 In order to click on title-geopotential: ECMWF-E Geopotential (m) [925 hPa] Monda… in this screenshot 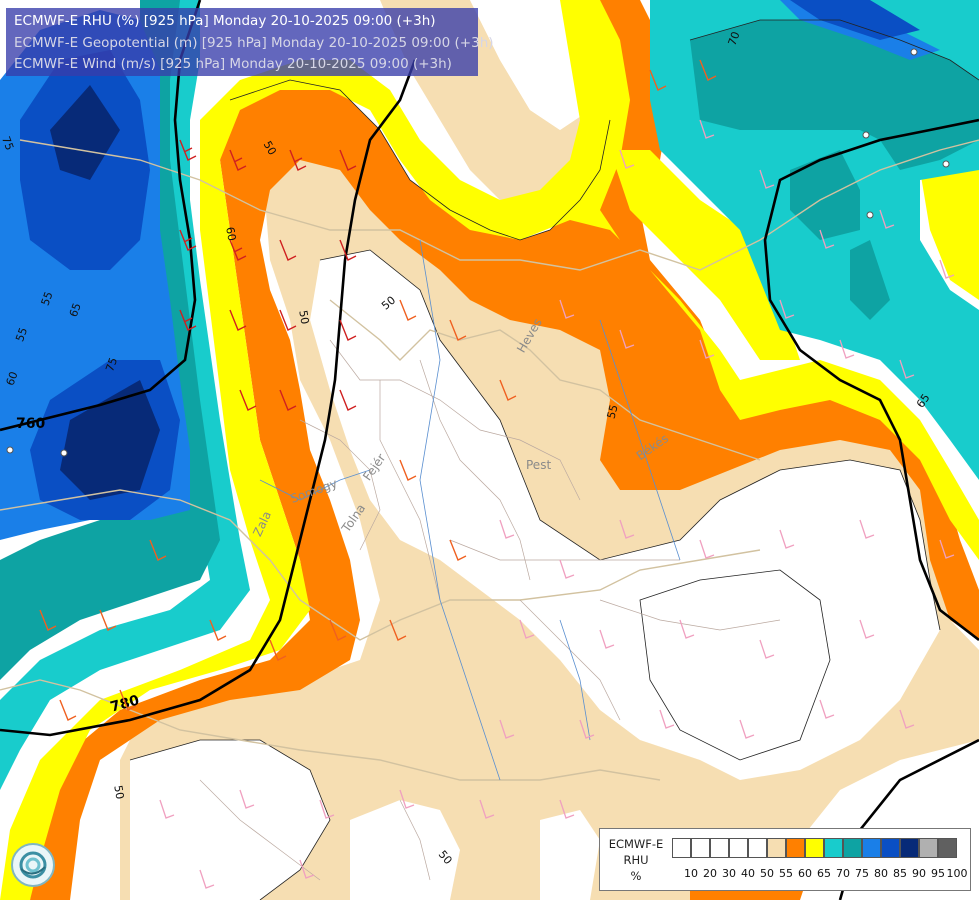, I will do `click(254, 43)`.